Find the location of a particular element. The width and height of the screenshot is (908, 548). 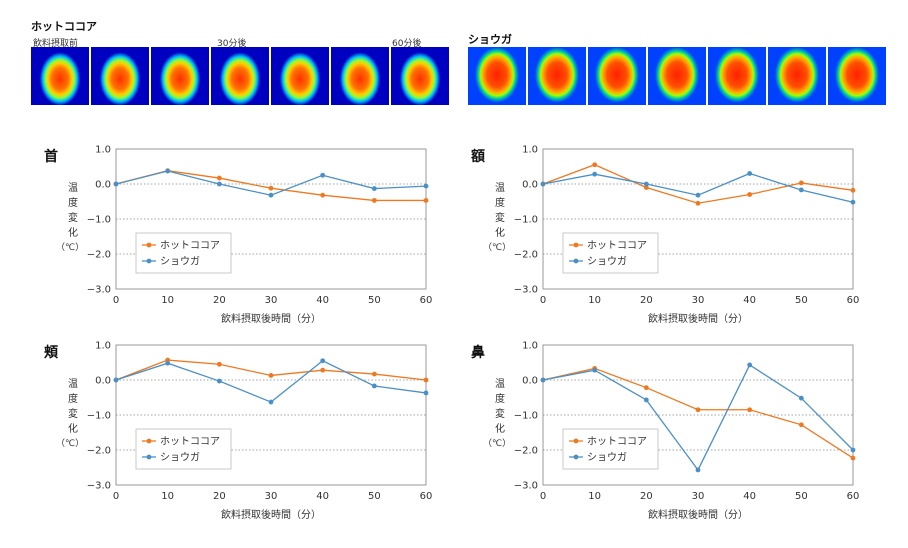

x-tick-label: 30 is located at coordinates (698, 300).